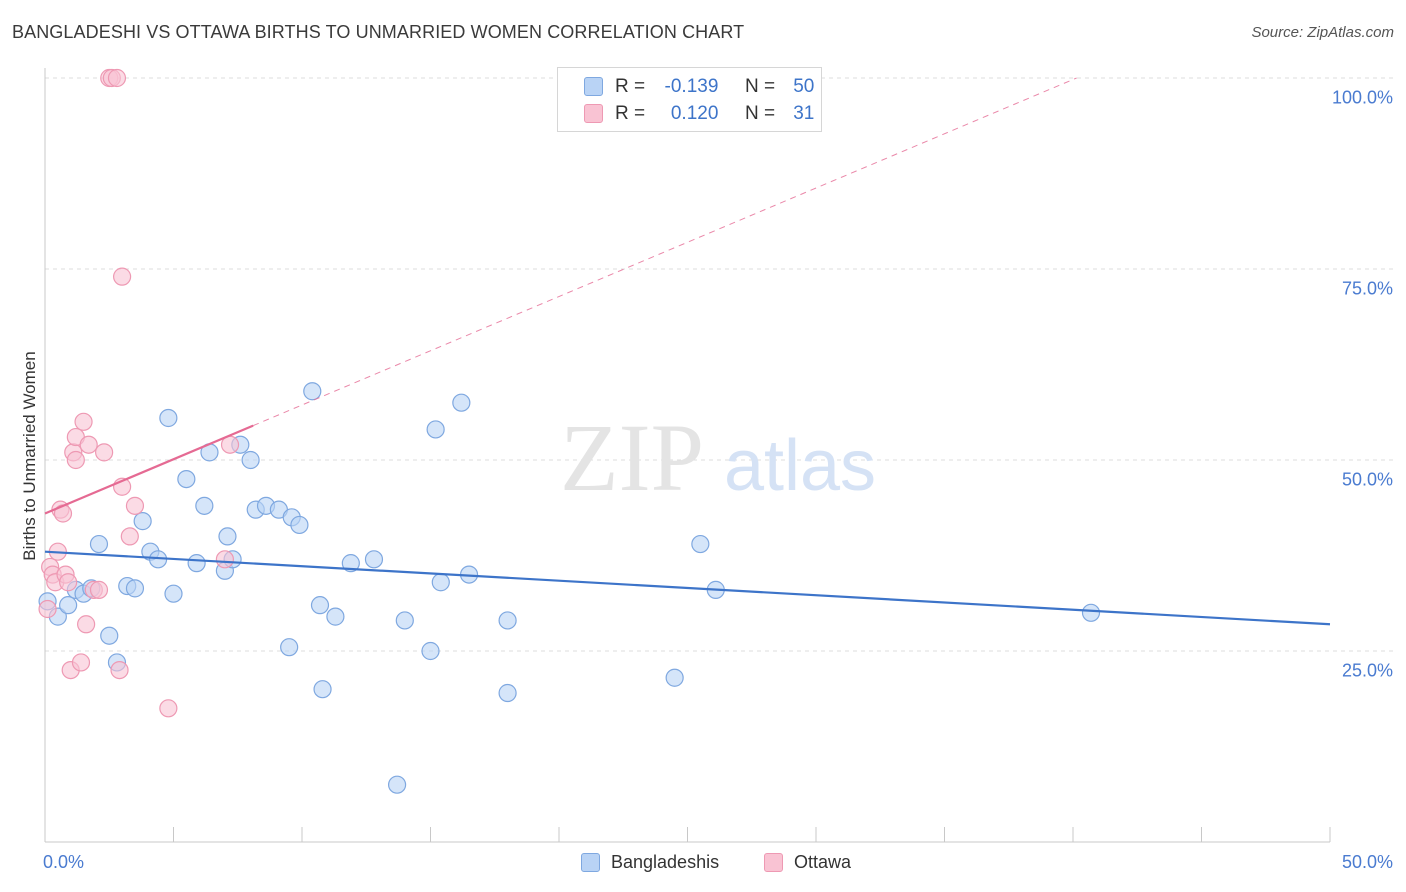  Describe the element at coordinates (1322, 32) in the screenshot. I see `source-label: Source: ZipAtlas.com` at that location.